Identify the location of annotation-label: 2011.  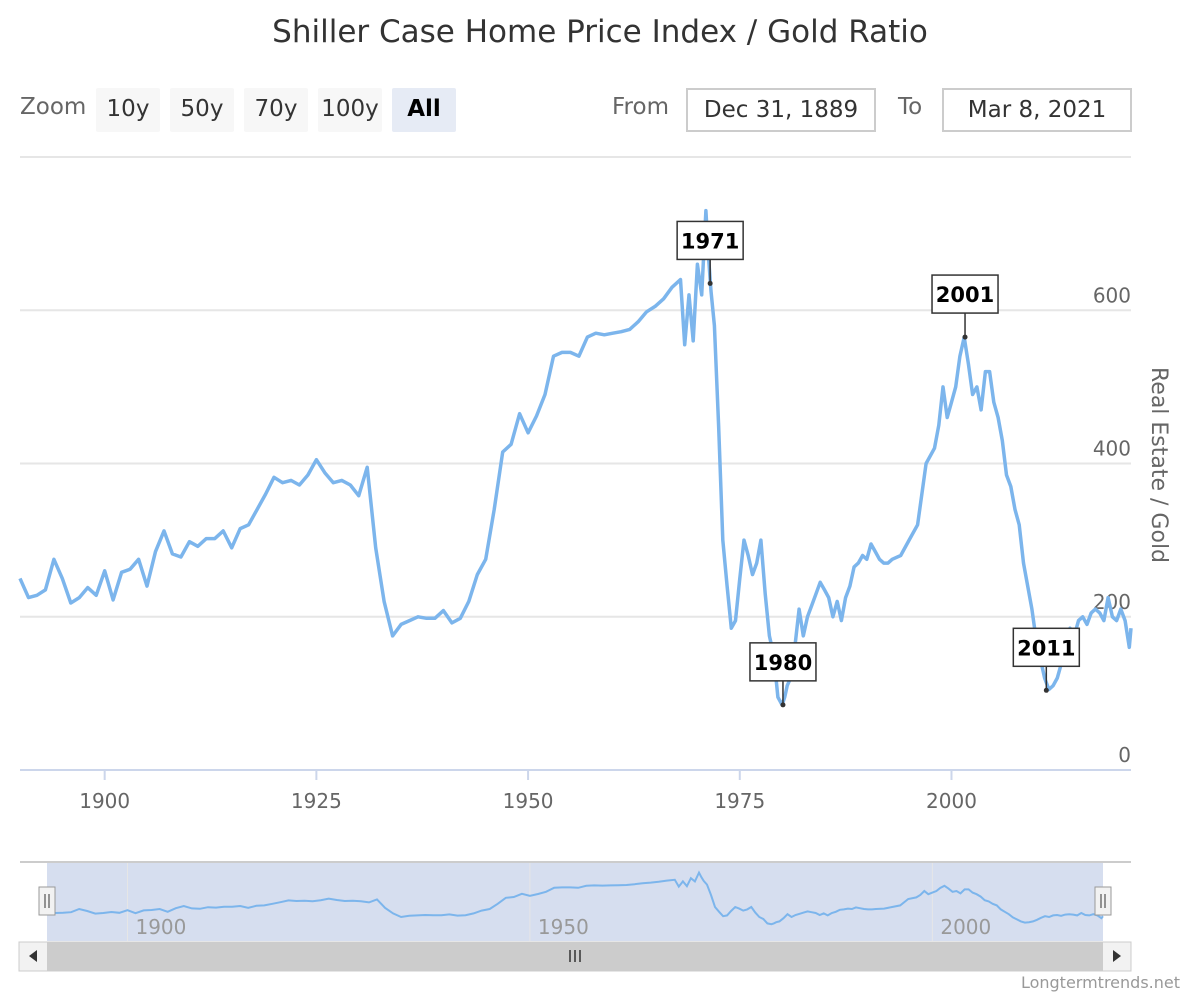
(1046, 648).